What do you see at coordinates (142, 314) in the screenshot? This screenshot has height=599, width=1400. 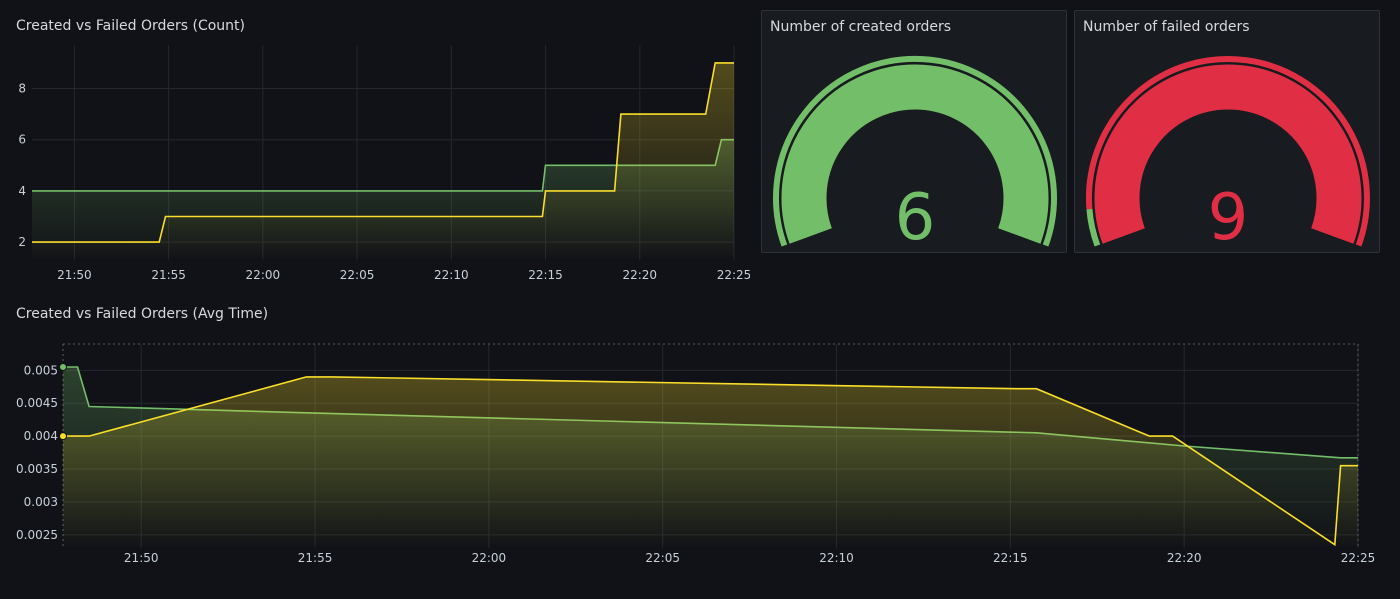 I see `avg-time-chart-title: Created vs Failed Orders (Avg Time)` at bounding box center [142, 314].